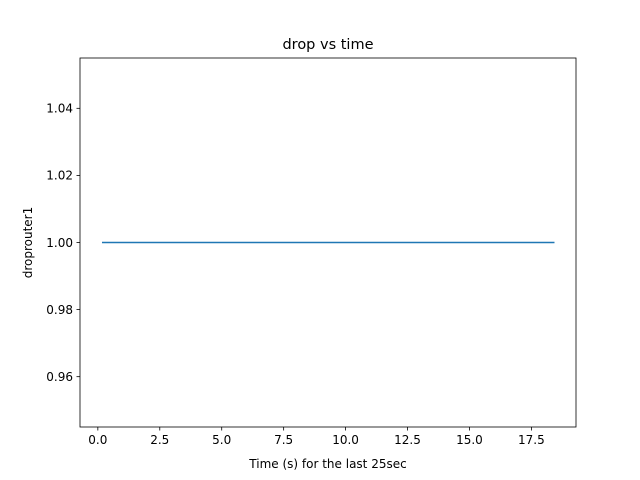 This screenshot has width=640, height=480. Describe the element at coordinates (59, 310) in the screenshot. I see `y-tick-label: 0.98` at that location.